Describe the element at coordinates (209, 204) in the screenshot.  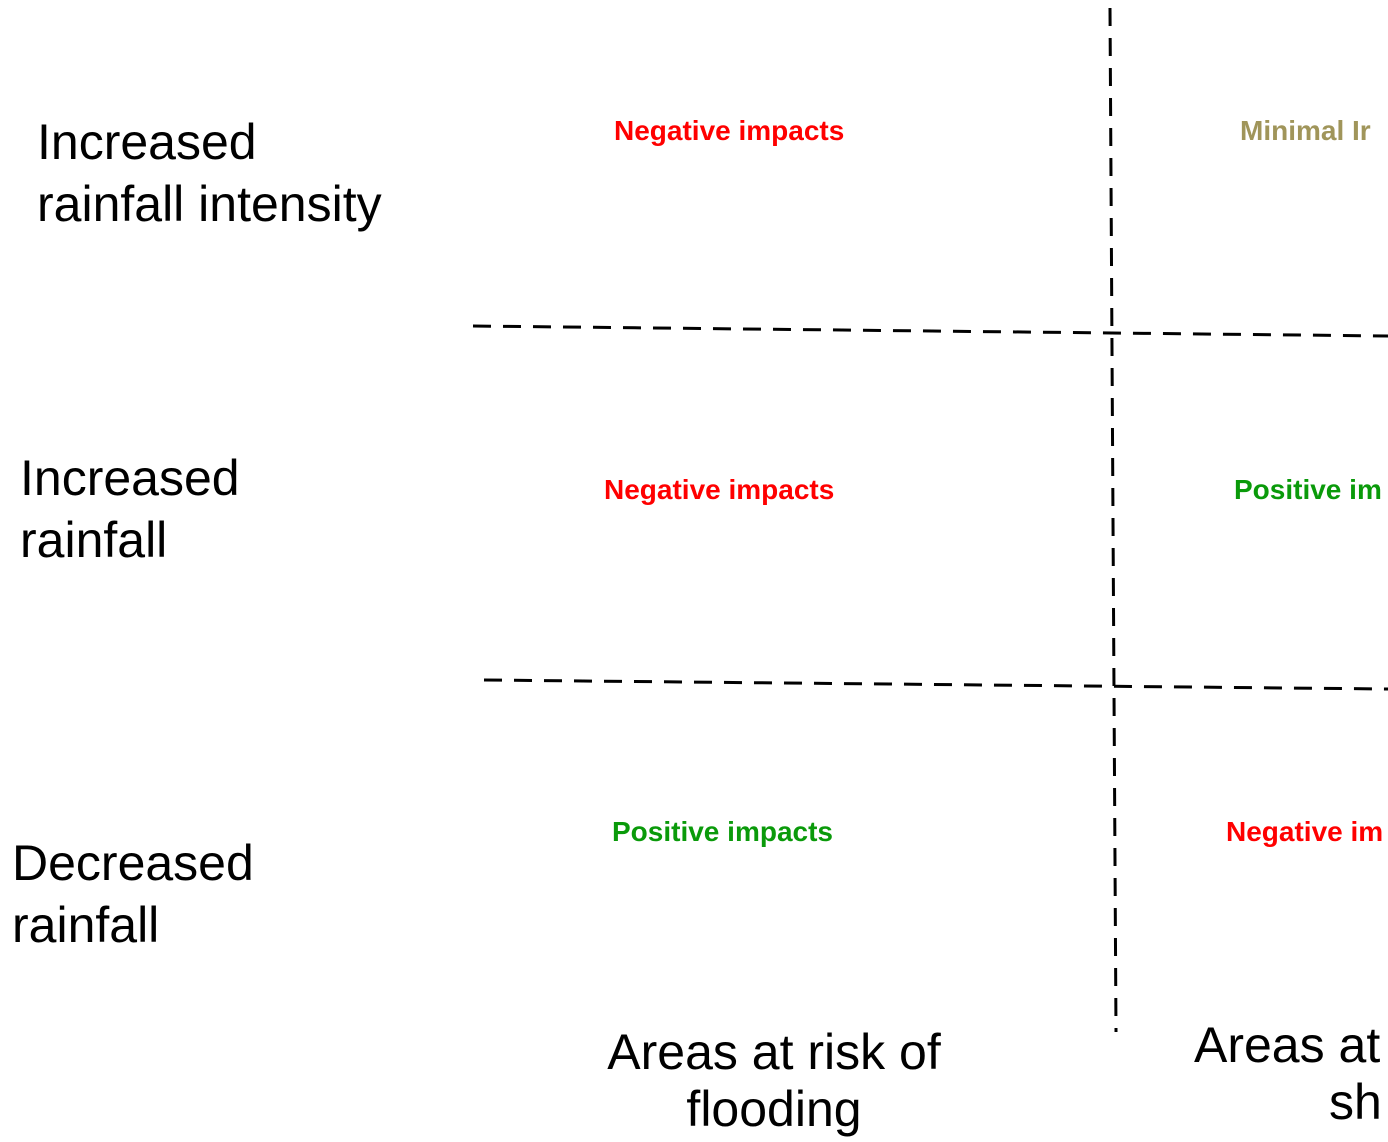
I see `row-label-line: rainfall intensity` at that location.